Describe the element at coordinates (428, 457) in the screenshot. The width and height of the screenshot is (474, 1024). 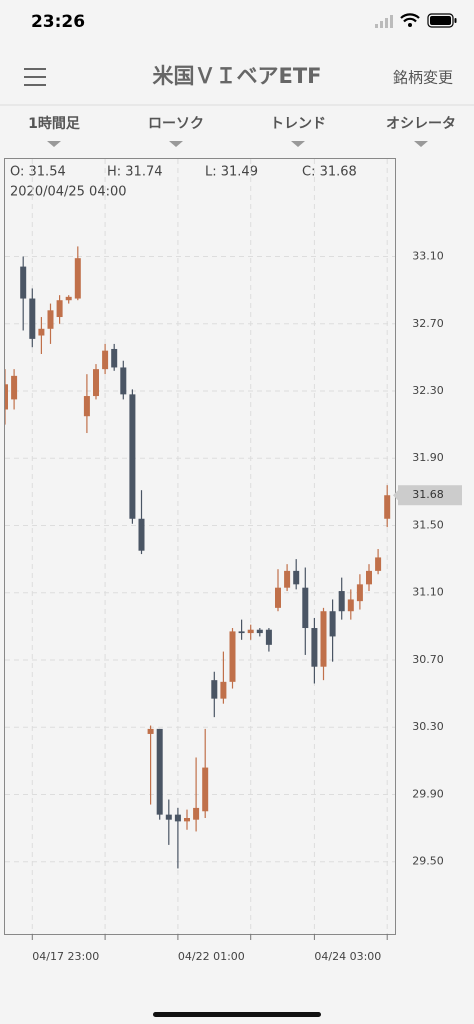
I see `y-tick-label: 31.90` at that location.